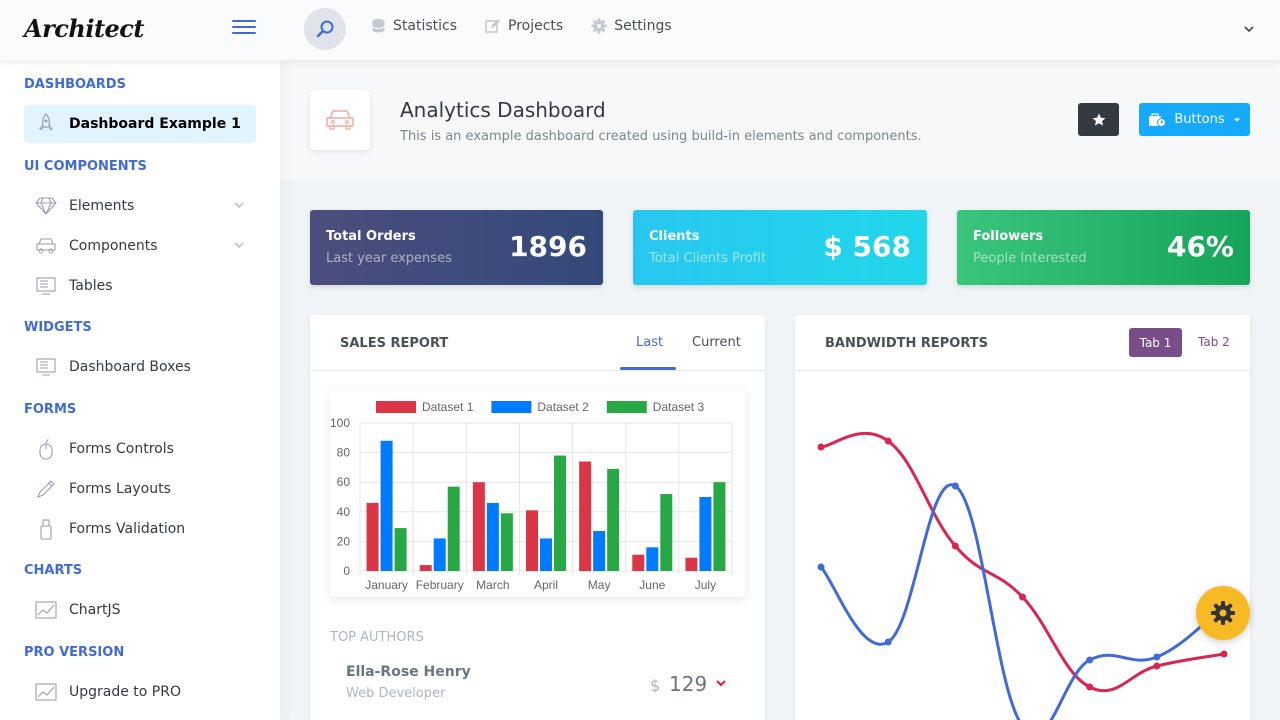 This screenshot has height=720, width=1280. What do you see at coordinates (716, 342) in the screenshot?
I see `tab-current: Current` at bounding box center [716, 342].